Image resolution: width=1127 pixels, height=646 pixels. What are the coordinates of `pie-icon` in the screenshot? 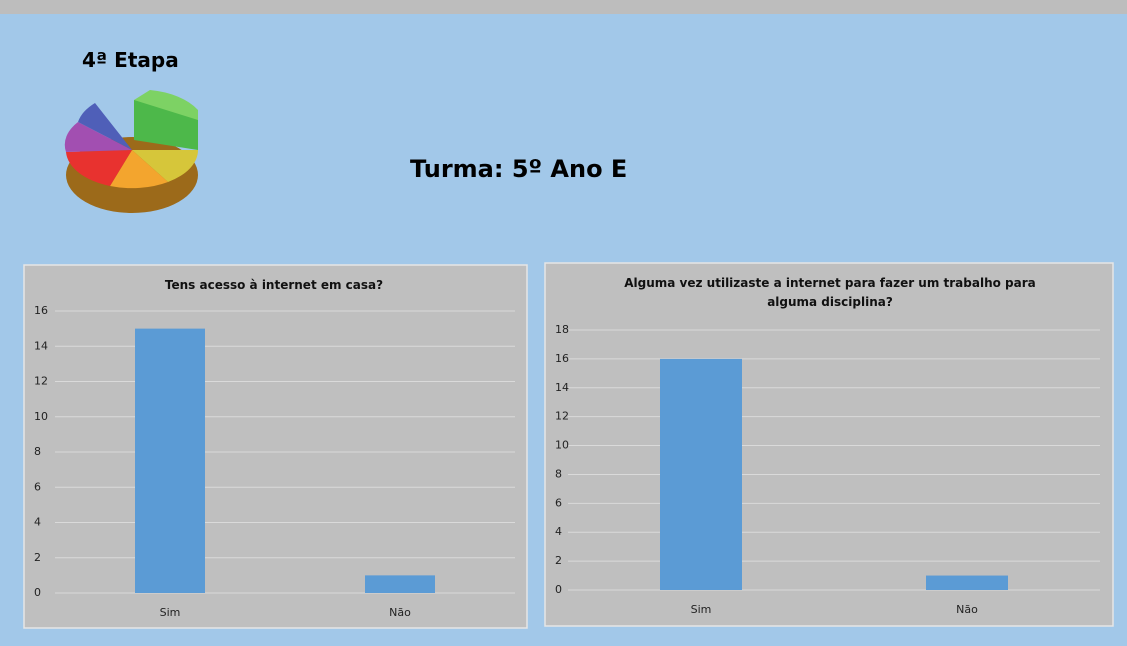 It's located at (131, 151).